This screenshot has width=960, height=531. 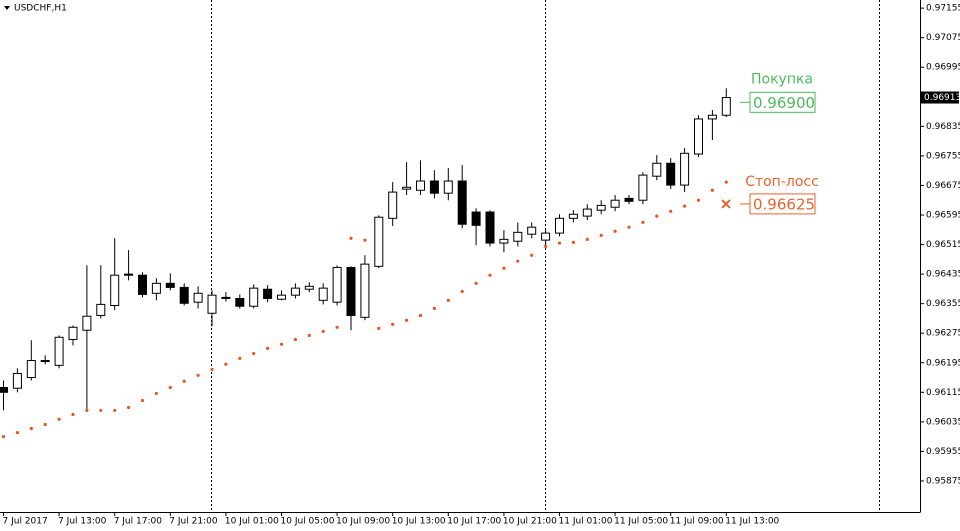 What do you see at coordinates (943, 481) in the screenshot?
I see `y-tick-label: 0.95875` at bounding box center [943, 481].